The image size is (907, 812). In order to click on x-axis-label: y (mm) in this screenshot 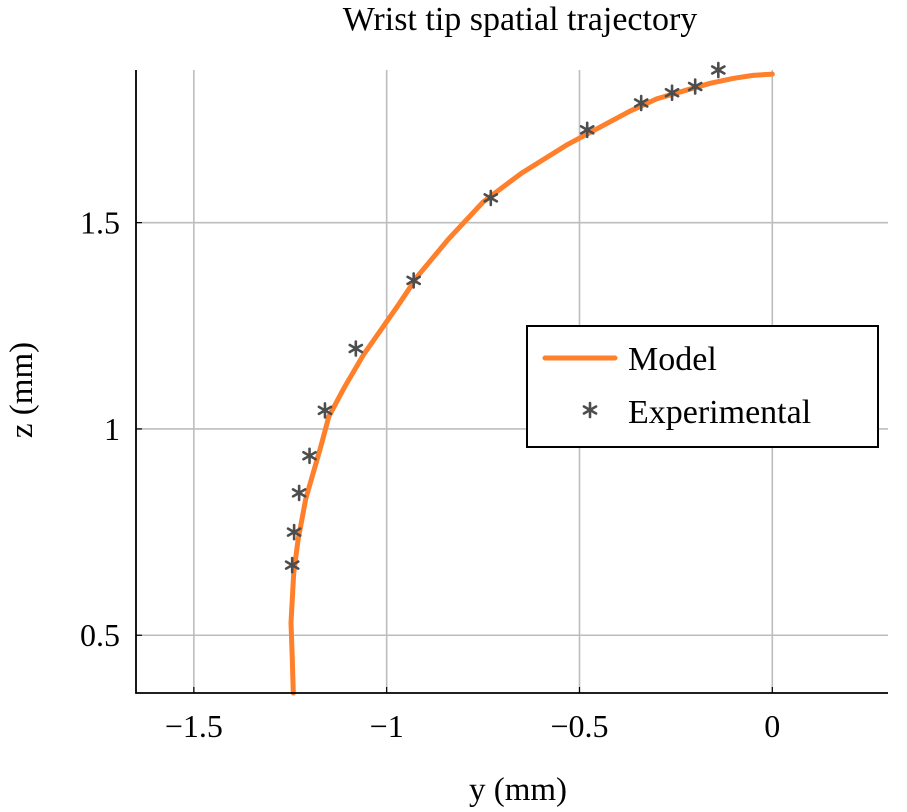, I will do `click(518, 790)`.